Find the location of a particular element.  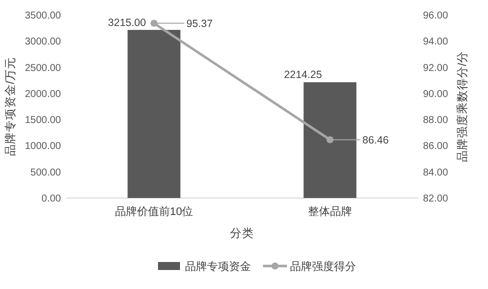

y2-tick-label: 84.00 is located at coordinates (435, 172).